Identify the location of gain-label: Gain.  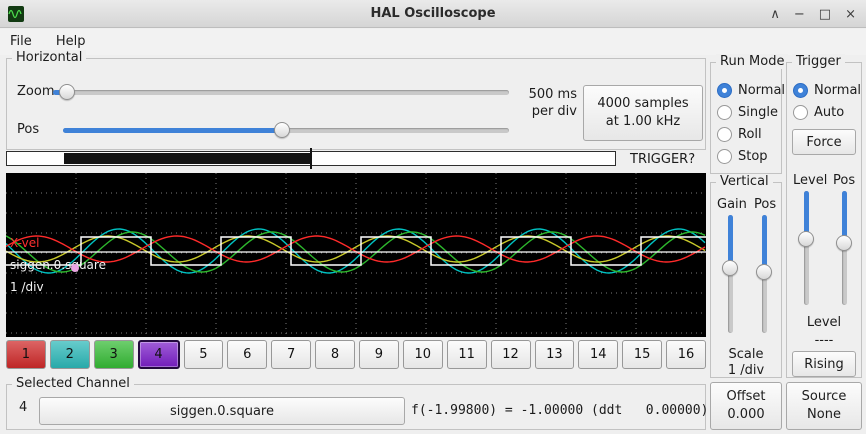
(732, 204).